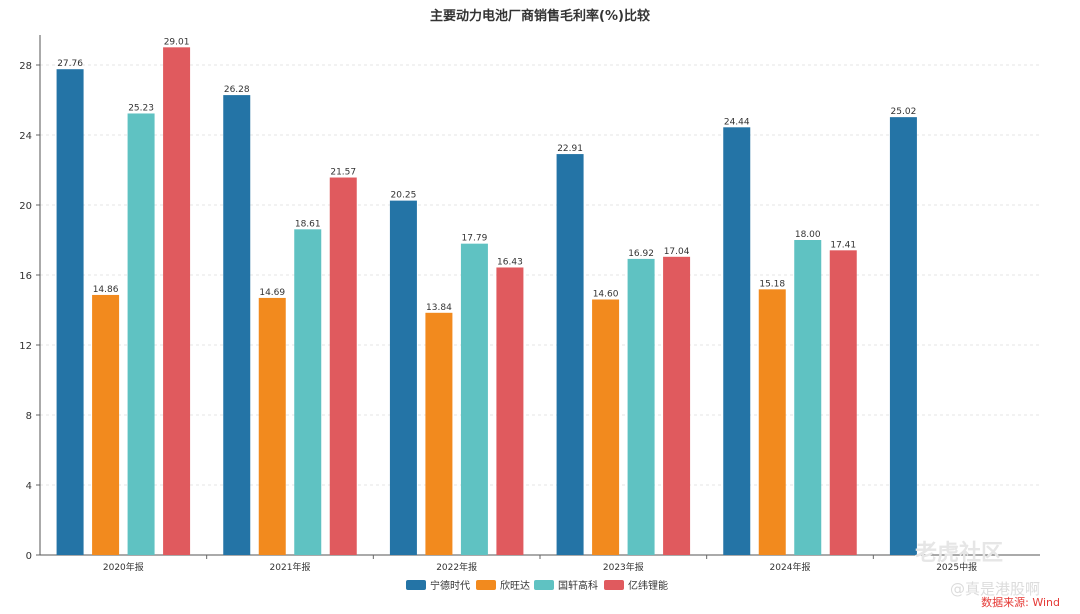 Image resolution: width=1080 pixels, height=614 pixels. I want to click on data-label: 25.23, so click(141, 108).